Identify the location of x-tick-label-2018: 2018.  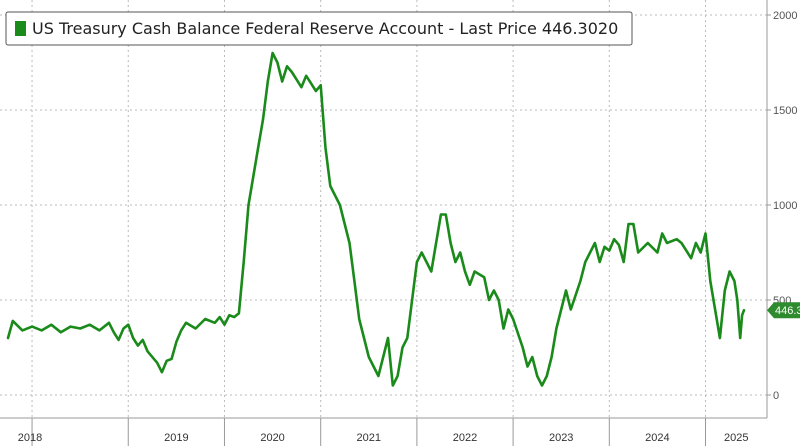
(30, 438).